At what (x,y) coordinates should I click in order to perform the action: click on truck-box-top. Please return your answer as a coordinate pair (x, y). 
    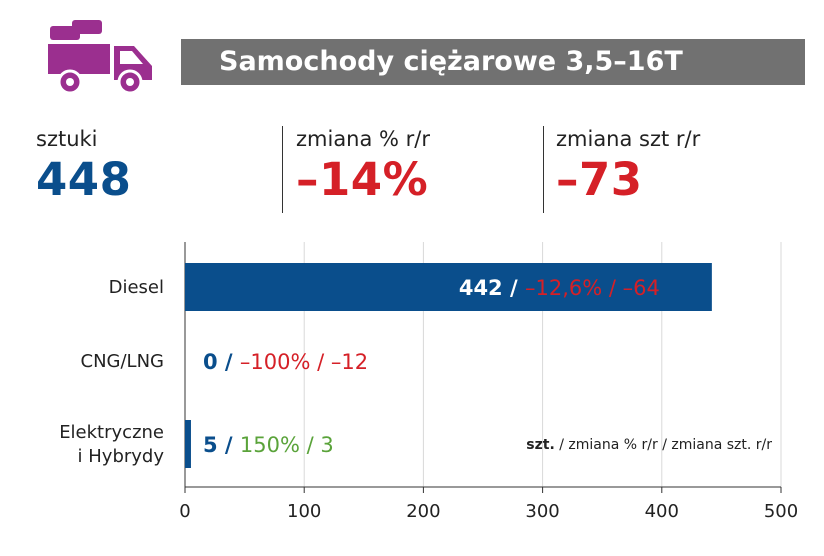
    Looking at the image, I should click on (65, 33).